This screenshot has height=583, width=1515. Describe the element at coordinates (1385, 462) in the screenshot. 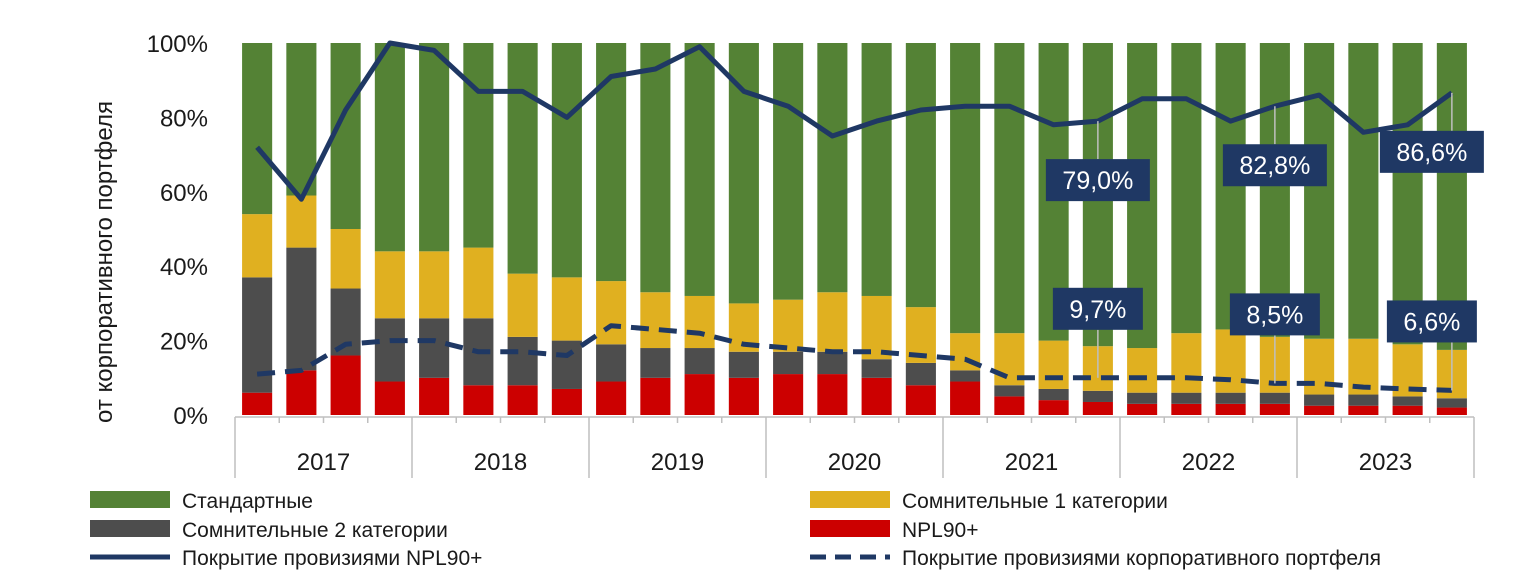

I see `x-year-label: 2023` at that location.